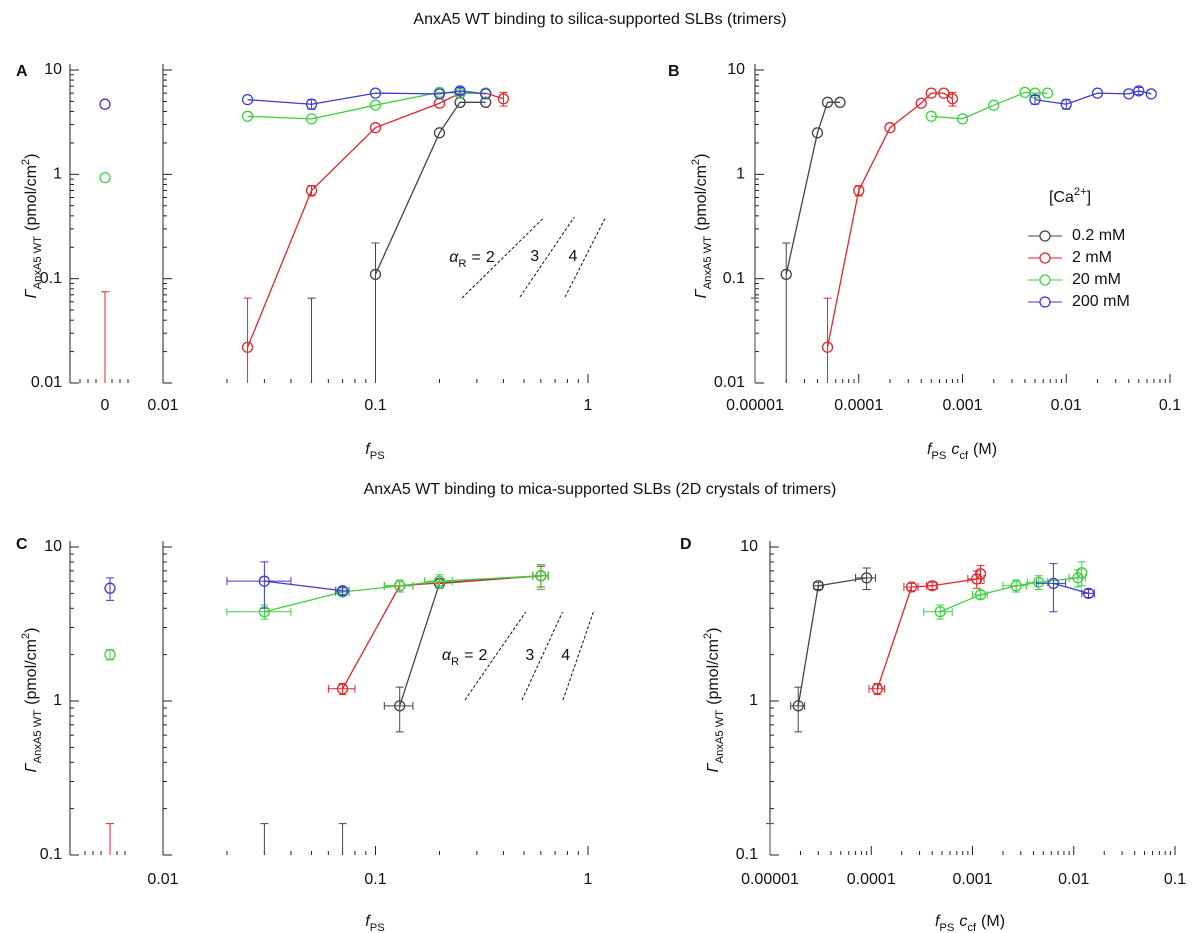 The width and height of the screenshot is (1200, 933). What do you see at coordinates (674, 71) in the screenshot?
I see `panel-label: B` at bounding box center [674, 71].